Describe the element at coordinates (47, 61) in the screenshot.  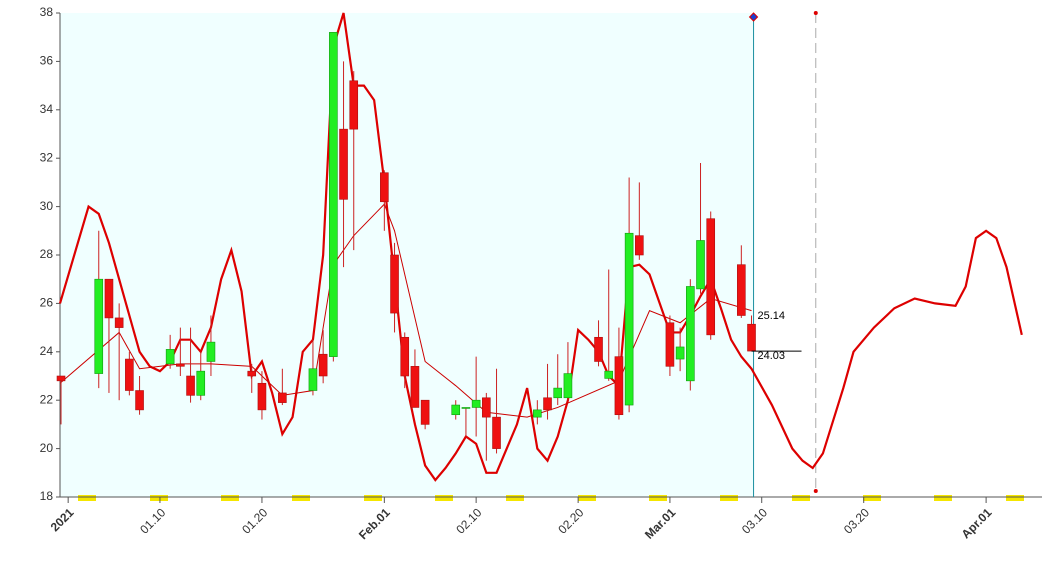
I see `y-tick-label: 36` at that location.